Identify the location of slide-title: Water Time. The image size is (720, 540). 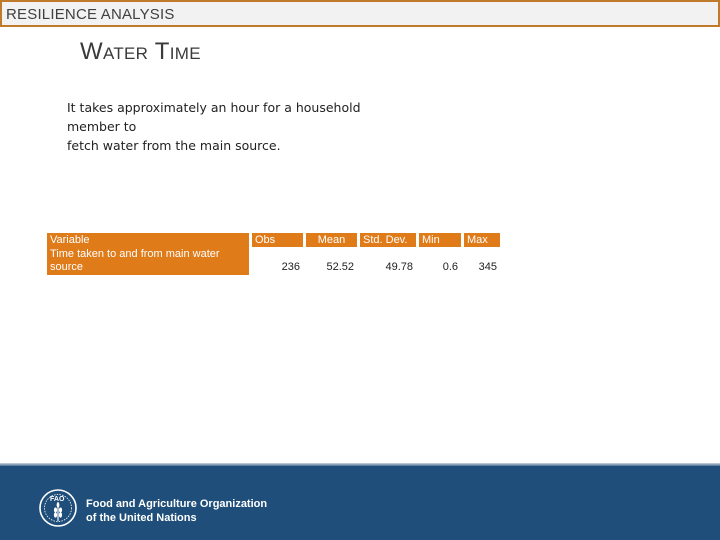
(140, 51).